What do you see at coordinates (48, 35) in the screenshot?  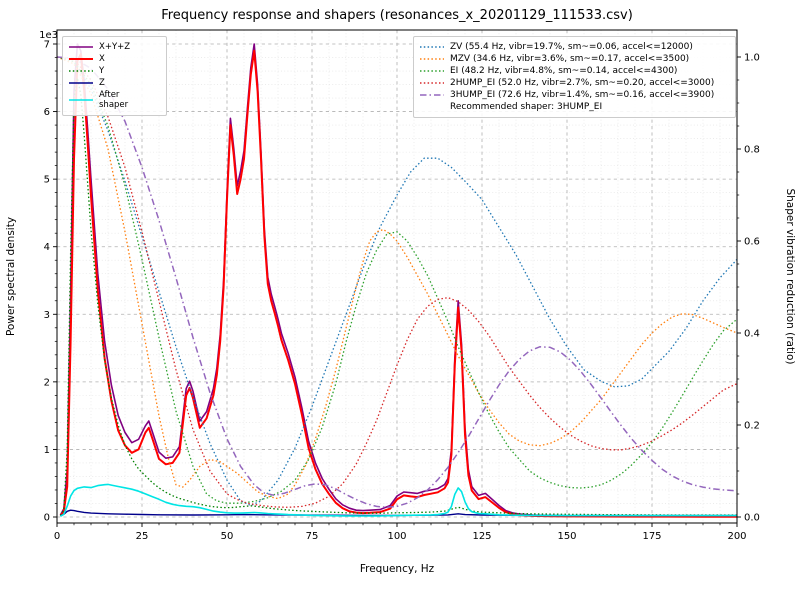 I see `left-axis-multiplier: 1e3` at bounding box center [48, 35].